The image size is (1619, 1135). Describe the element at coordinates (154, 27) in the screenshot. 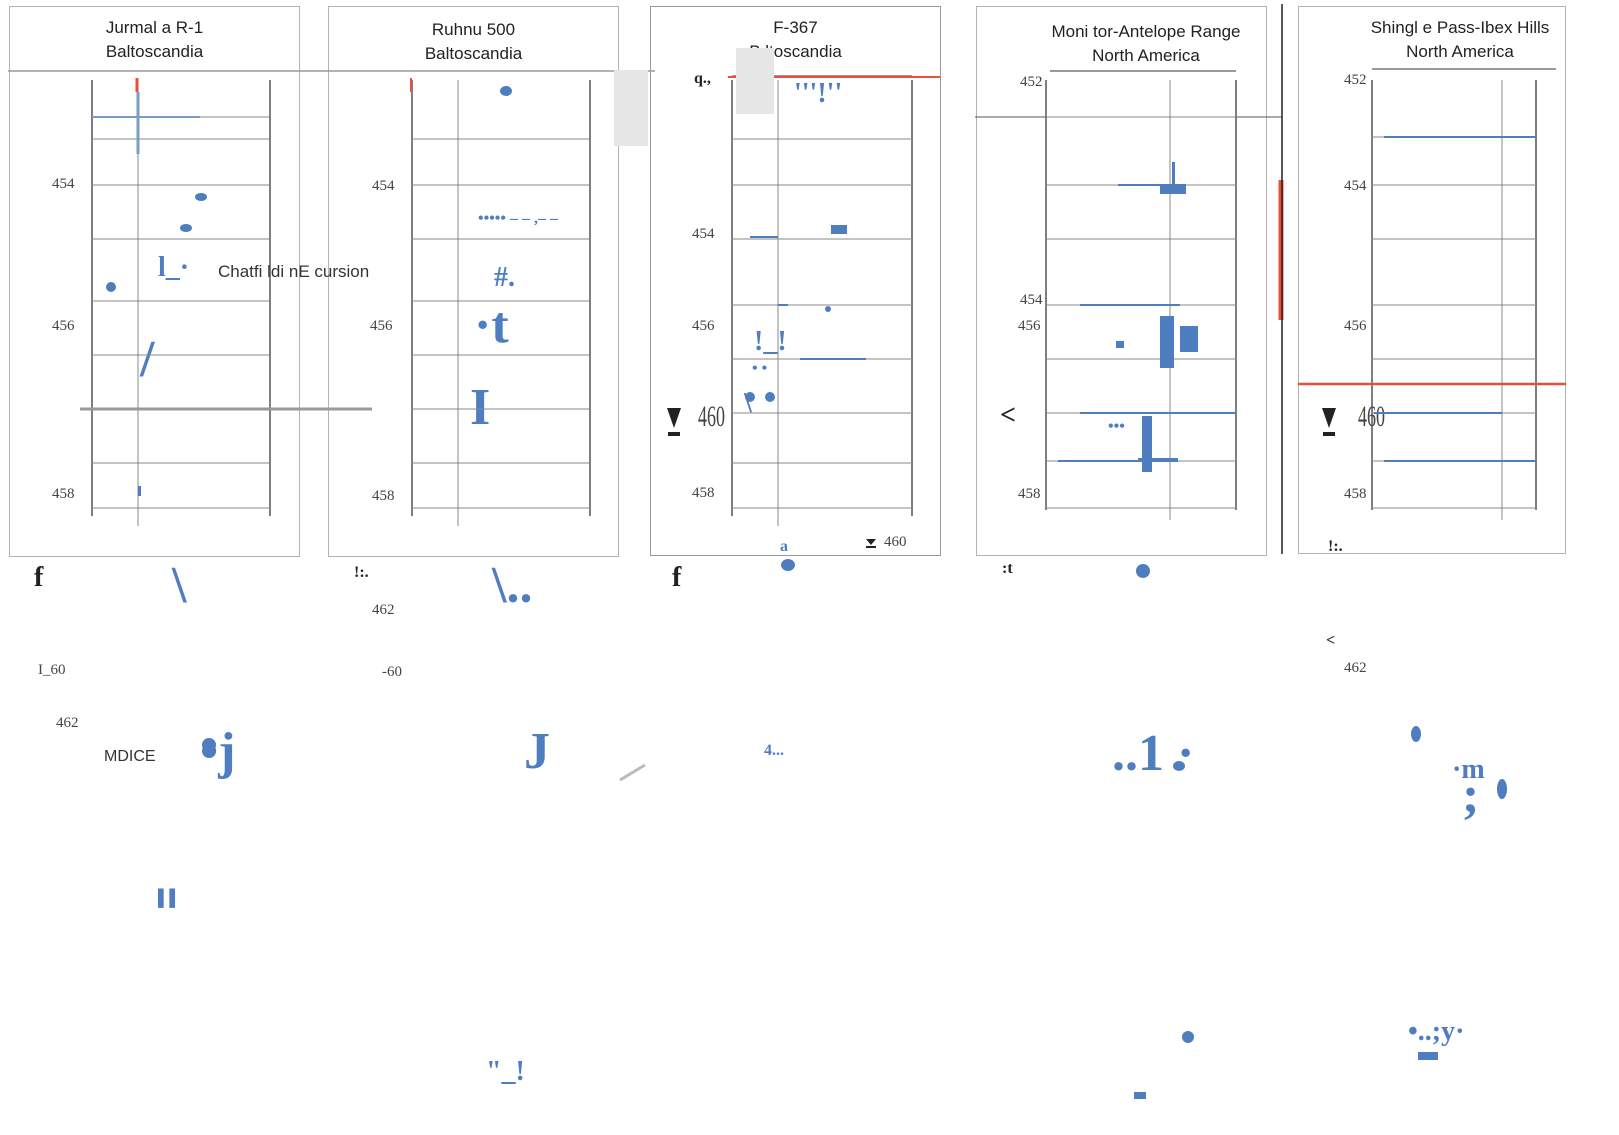

I see `panel-1-title-line1: Jurmal a R-1` at that location.